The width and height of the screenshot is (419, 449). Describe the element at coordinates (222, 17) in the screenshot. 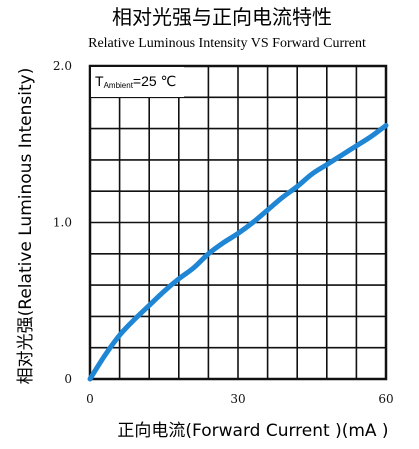

I see `chart-title: 相对光强与正向电流特性` at that location.